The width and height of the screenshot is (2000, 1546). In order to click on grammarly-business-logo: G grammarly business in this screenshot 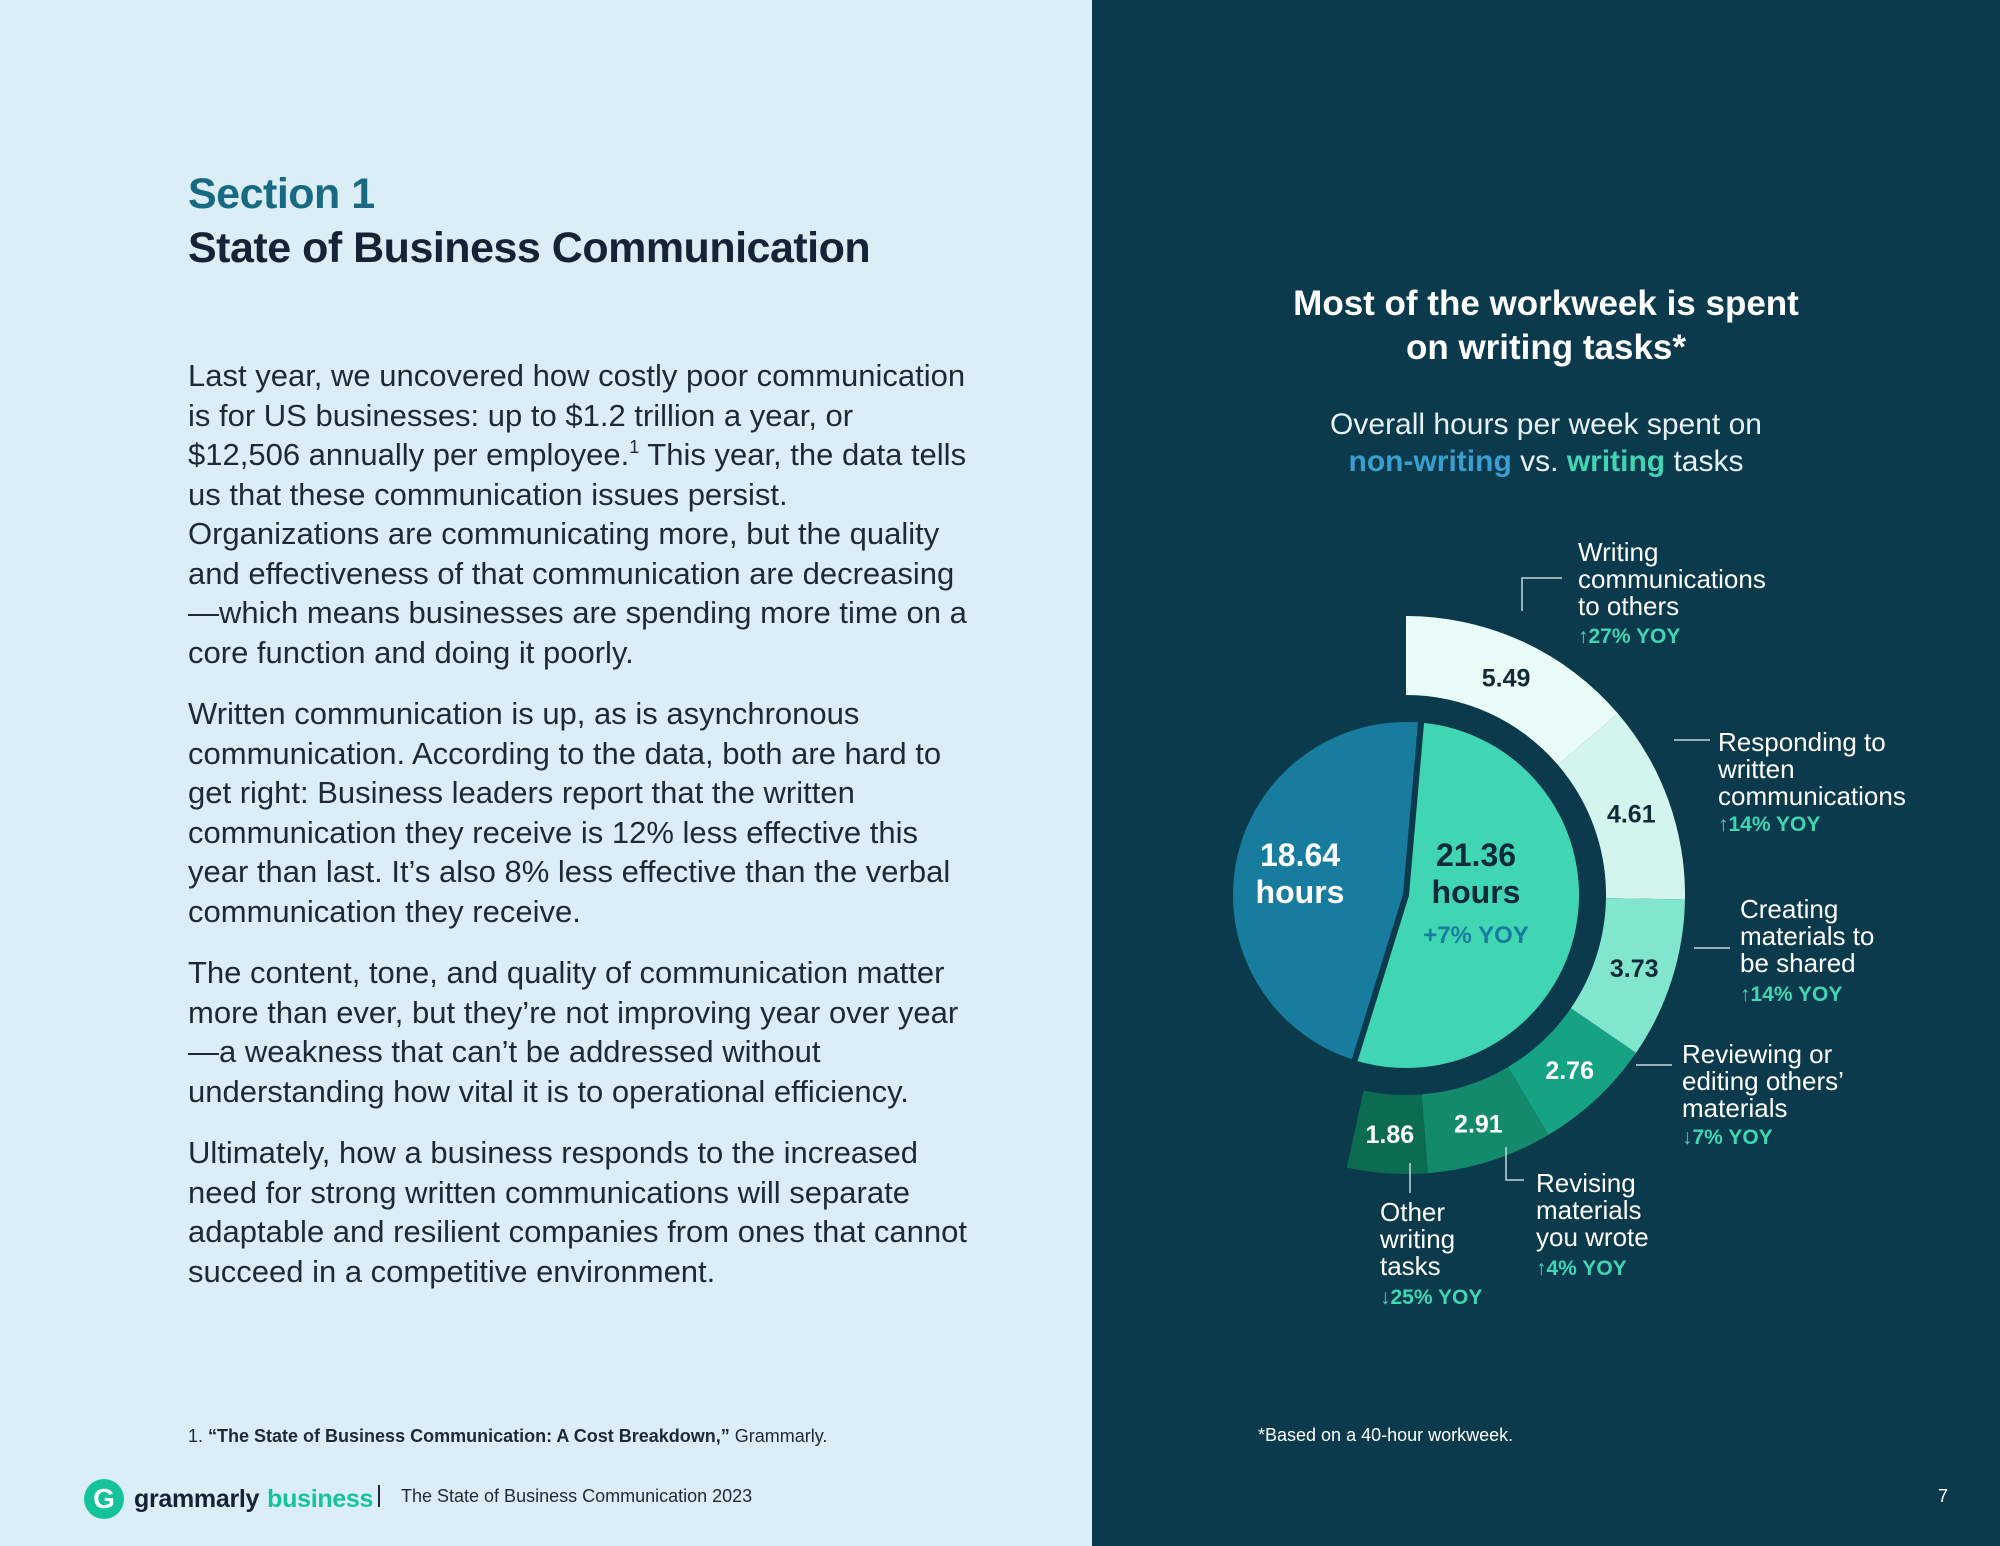, I will do `click(228, 1499)`.